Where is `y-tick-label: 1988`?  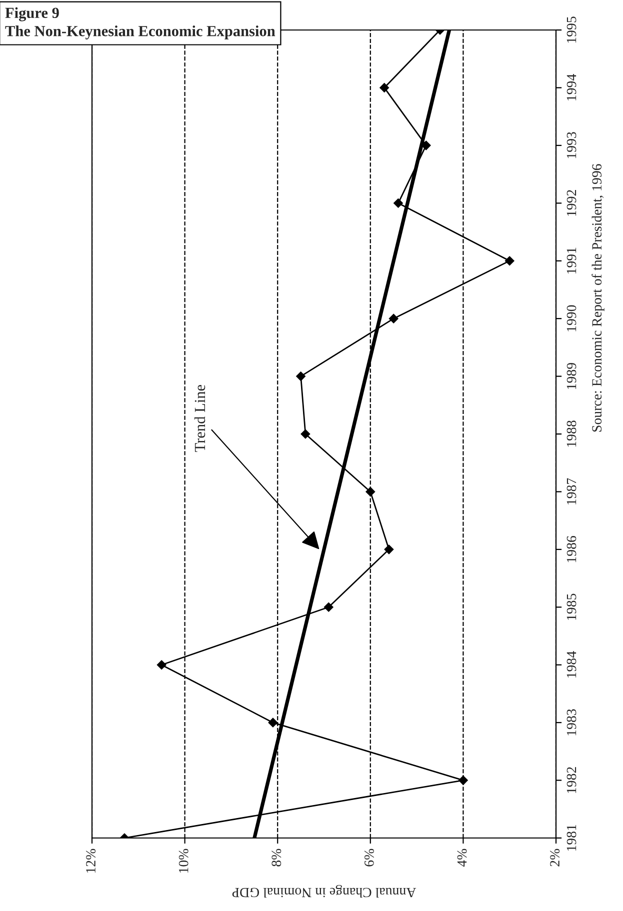
y-tick-label: 1988 is located at coordinates (571, 433).